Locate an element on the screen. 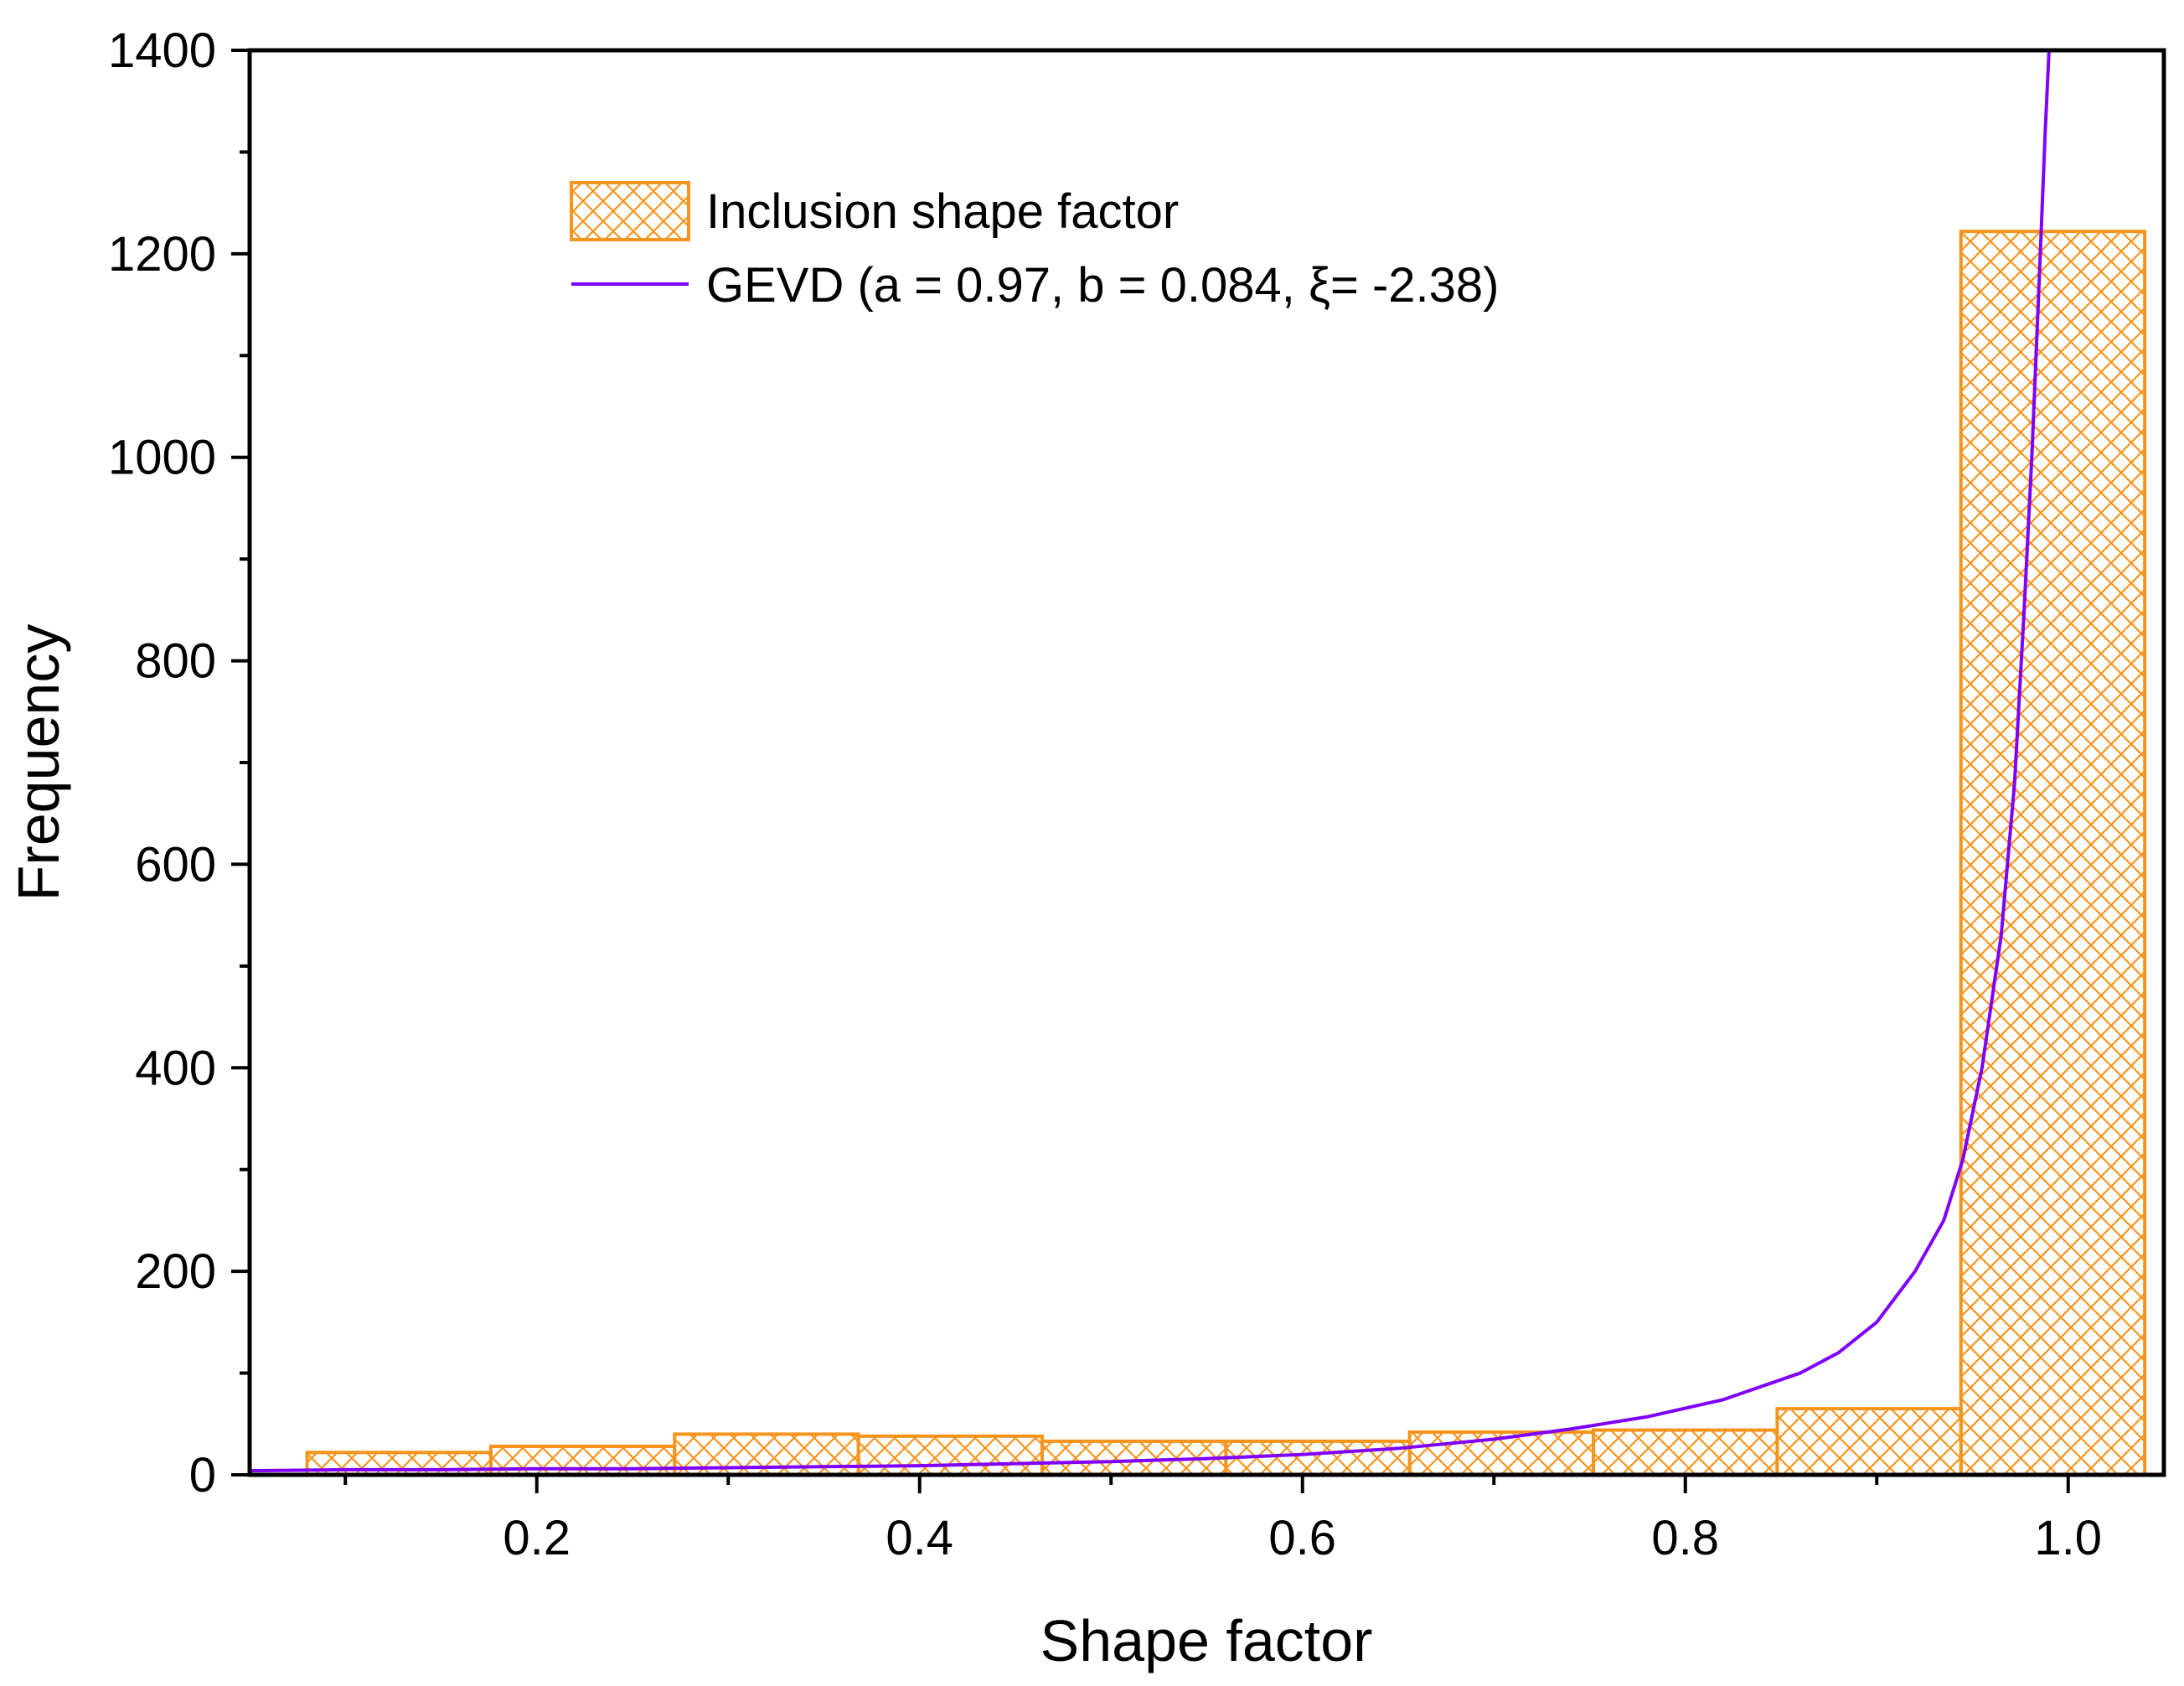 Image resolution: width=2184 pixels, height=1686 pixels. y-tick-label: 800 is located at coordinates (175, 661).